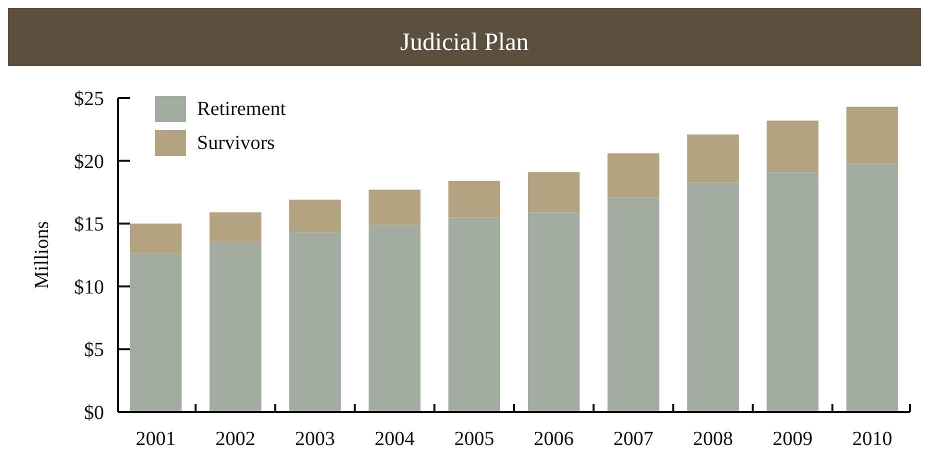 This screenshot has width=929, height=454. Describe the element at coordinates (89, 99) in the screenshot. I see `y-tick-label: $25` at that location.